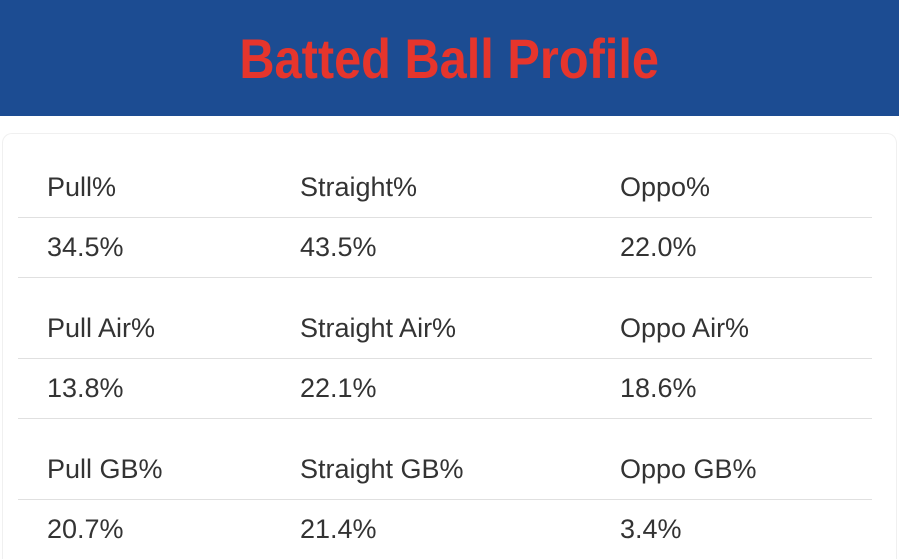 This screenshot has height=559, width=899. I want to click on stat-label-pull-air: Pull Air%, so click(101, 327).